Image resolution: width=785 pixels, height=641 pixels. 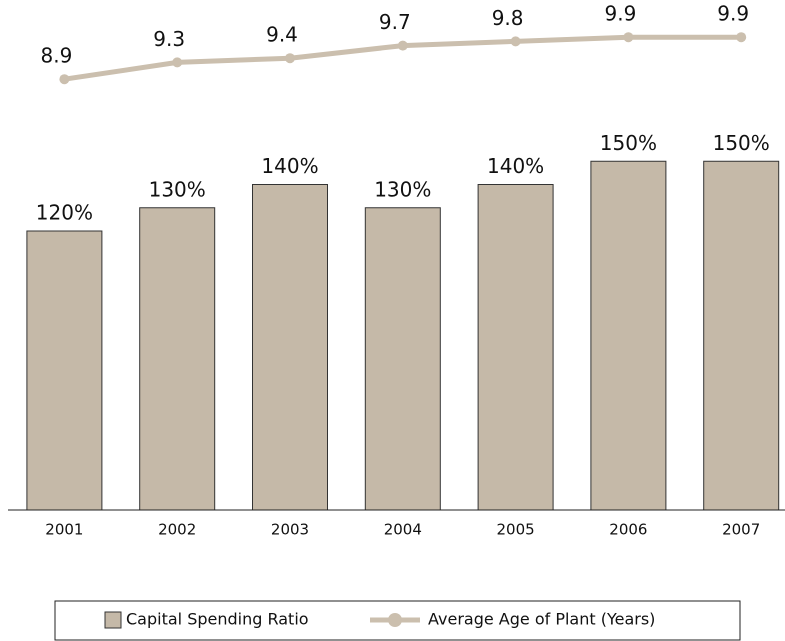 What do you see at coordinates (508, 18) in the screenshot?
I see `line-value-label: 9.8` at bounding box center [508, 18].